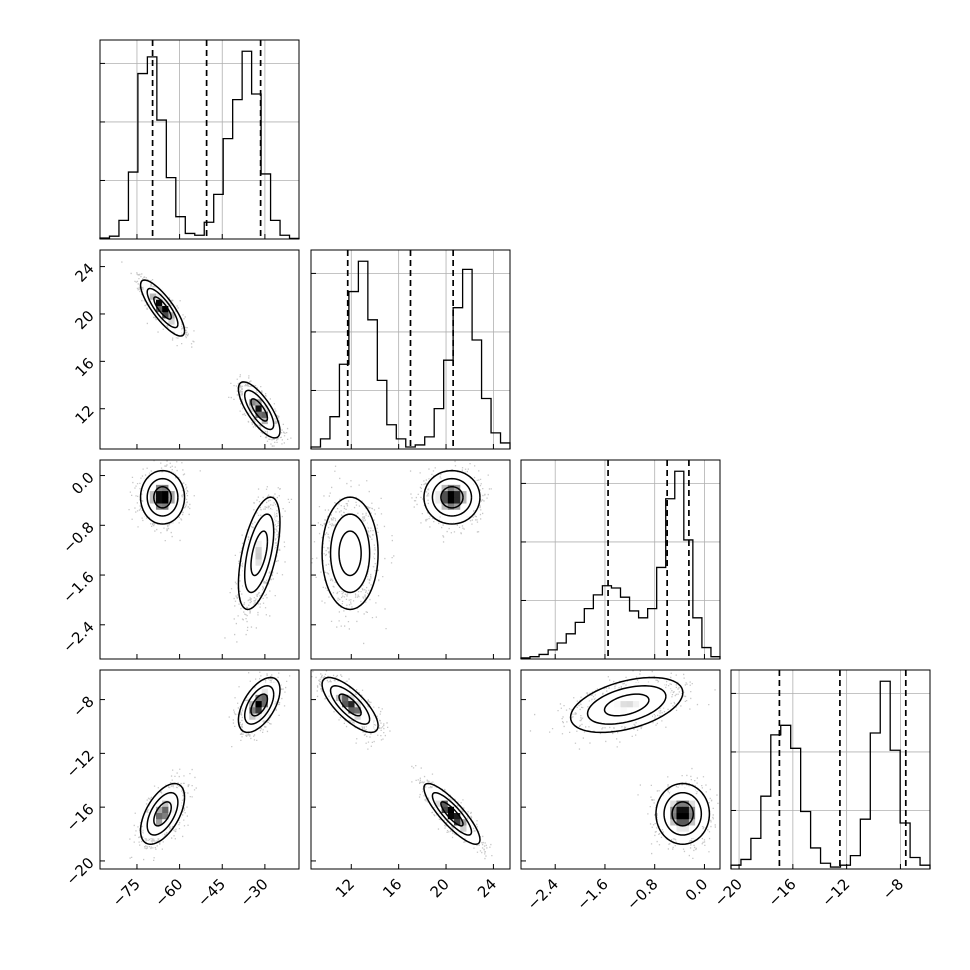  What do you see at coordinates (401, 552) in the screenshot?
I see `panel-content` at bounding box center [401, 552].